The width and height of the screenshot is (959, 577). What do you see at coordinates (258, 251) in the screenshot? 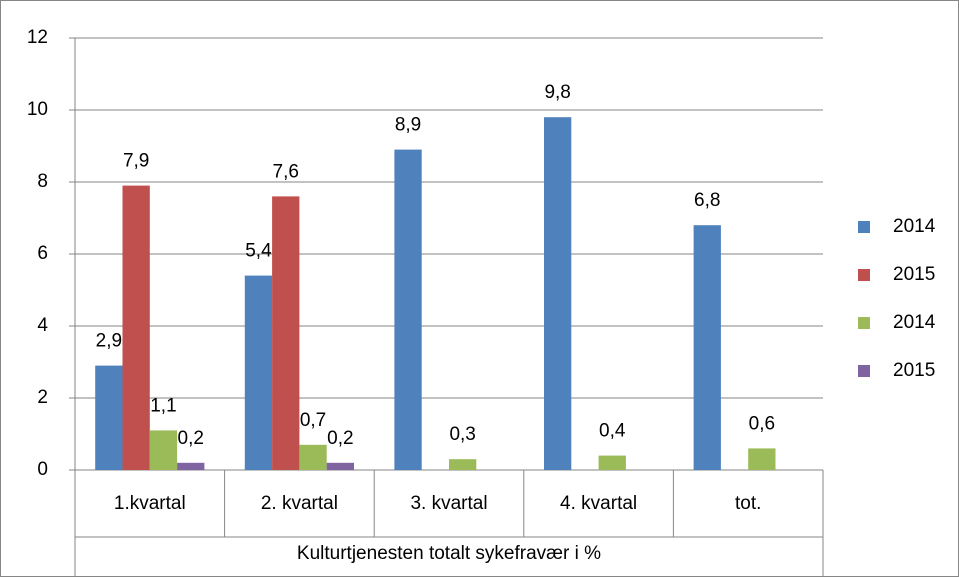
I see `data-label: 5,4` at bounding box center [258, 251].